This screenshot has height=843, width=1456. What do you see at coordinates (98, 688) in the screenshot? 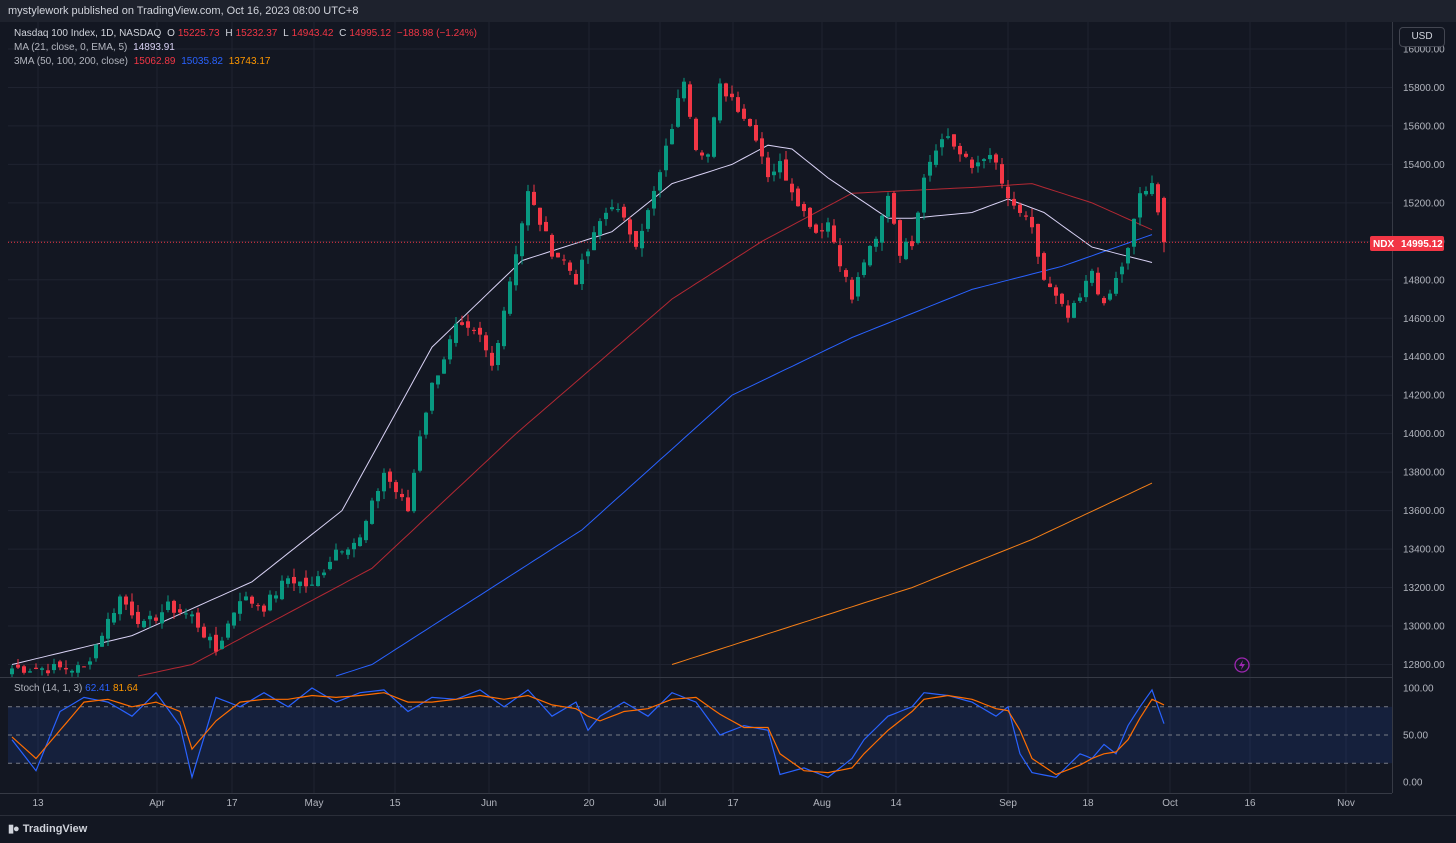
I see `stoch-k-value: 62.41` at bounding box center [98, 688].